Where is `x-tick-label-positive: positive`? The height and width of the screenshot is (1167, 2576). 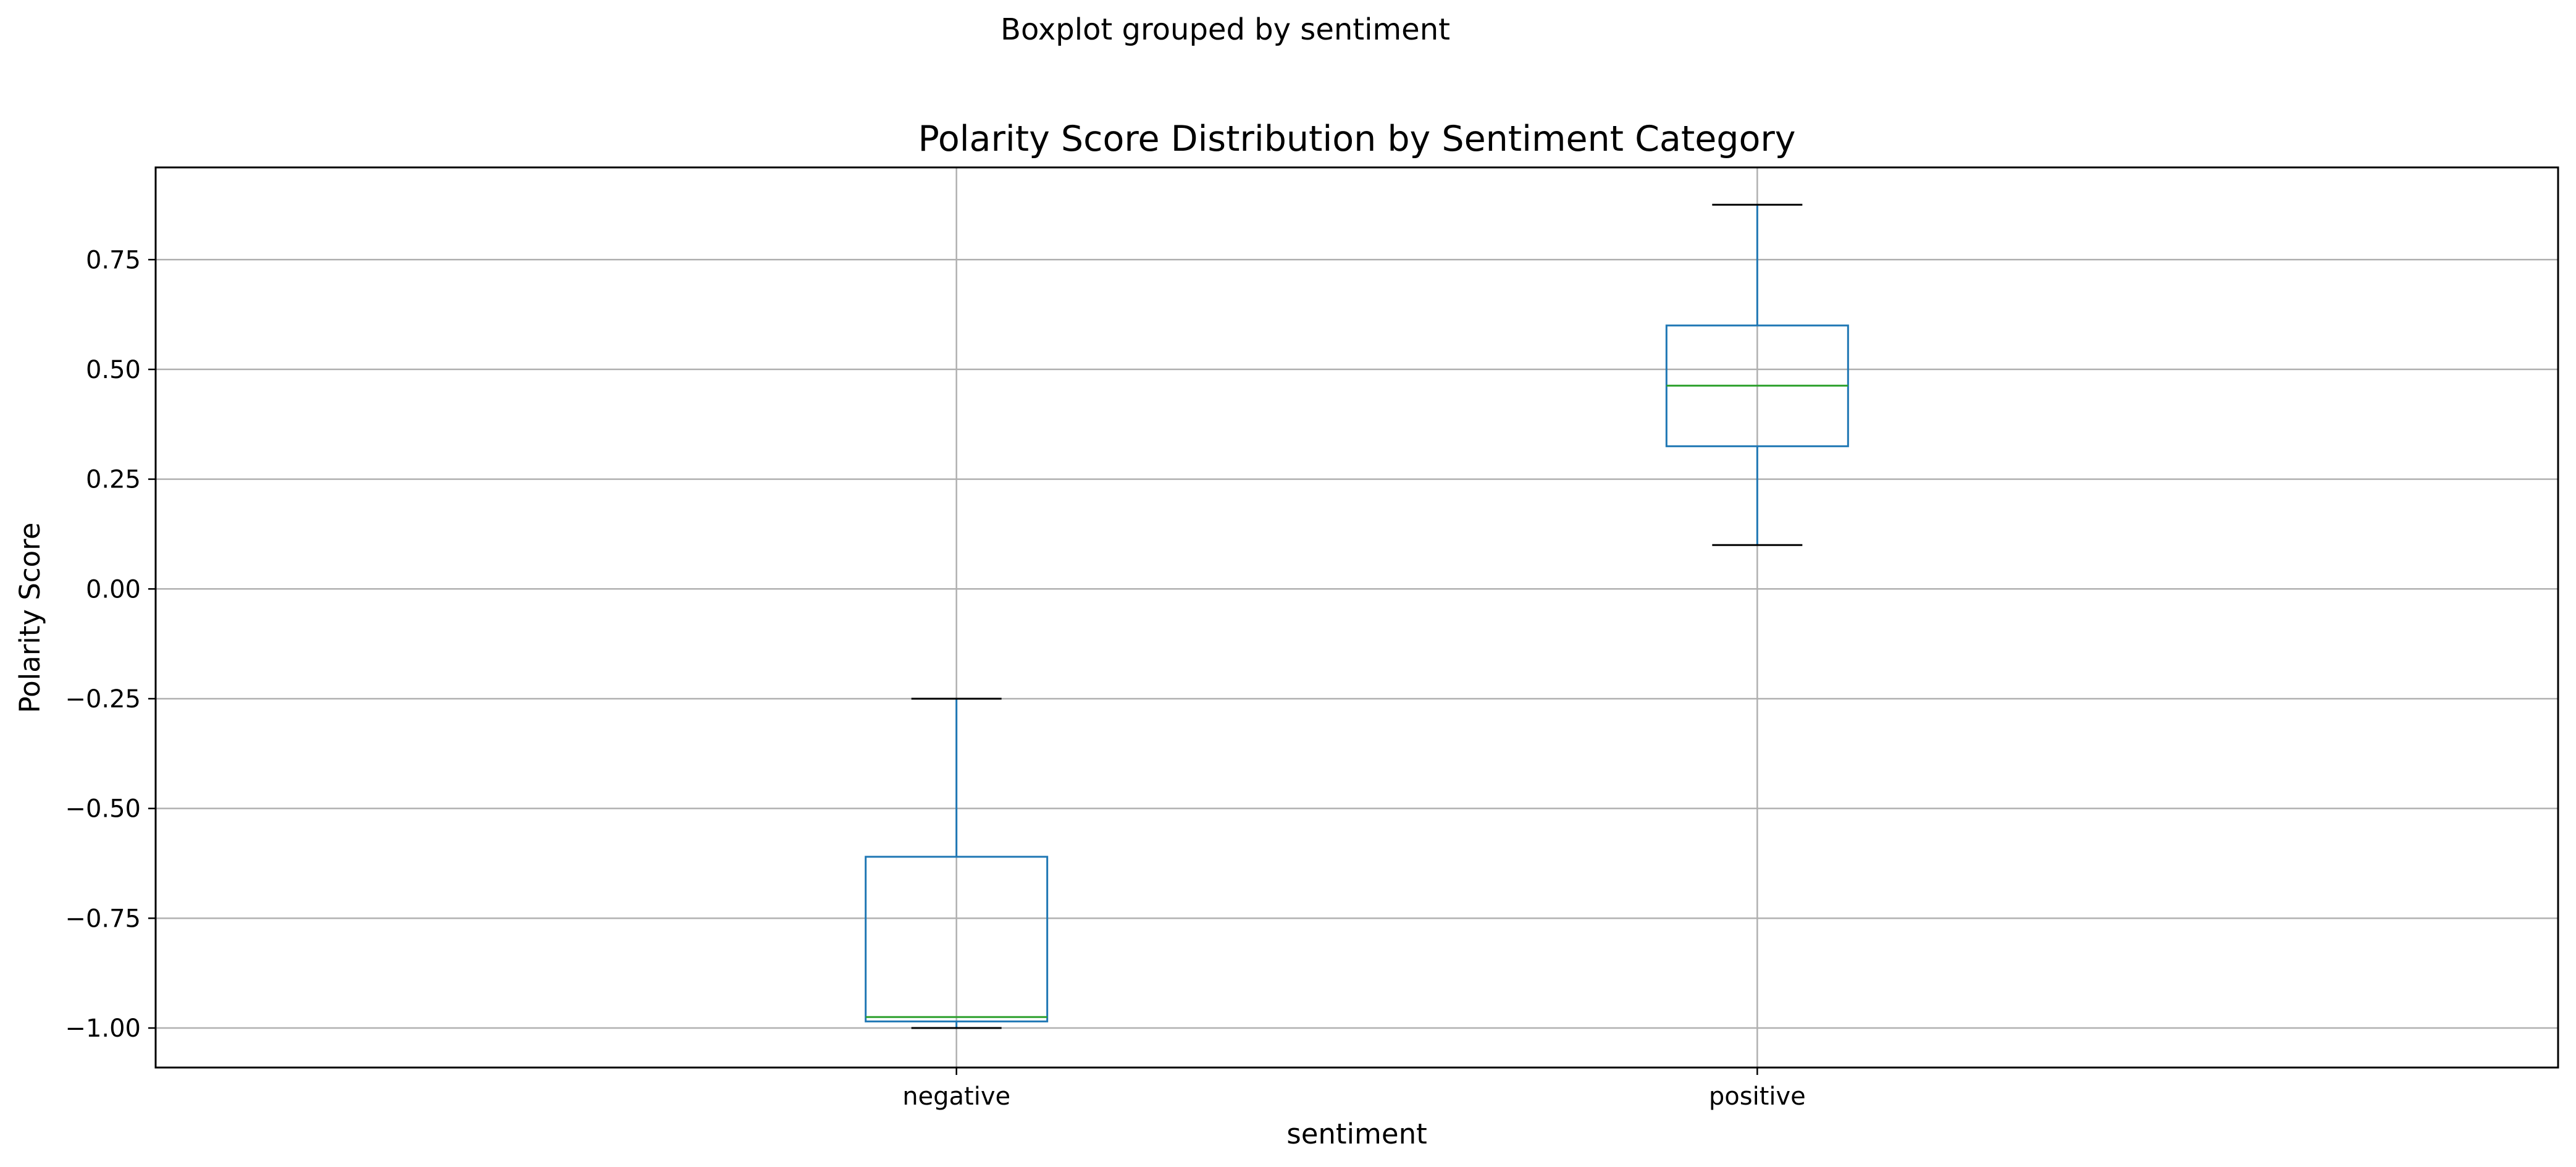
x-tick-label-positive: positive is located at coordinates (1757, 1096).